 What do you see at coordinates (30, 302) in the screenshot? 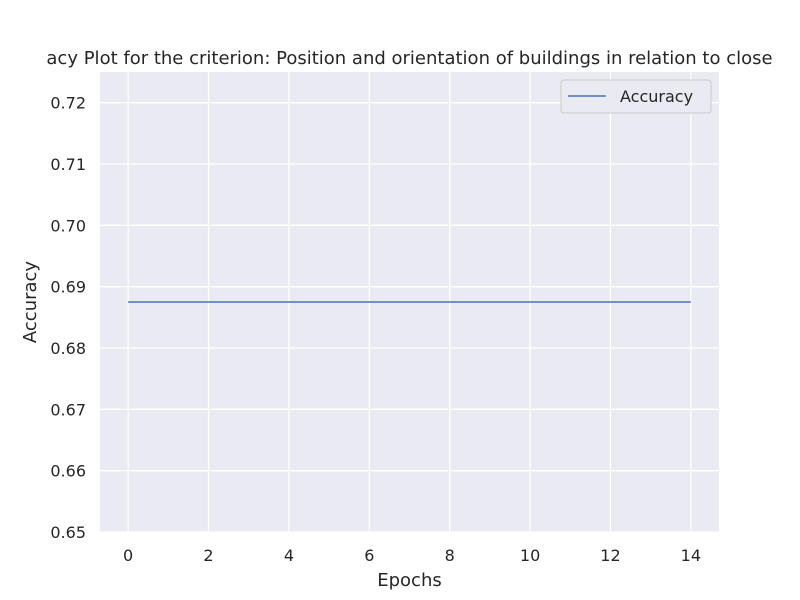
I see `y-axis-label: Accuracy` at bounding box center [30, 302].